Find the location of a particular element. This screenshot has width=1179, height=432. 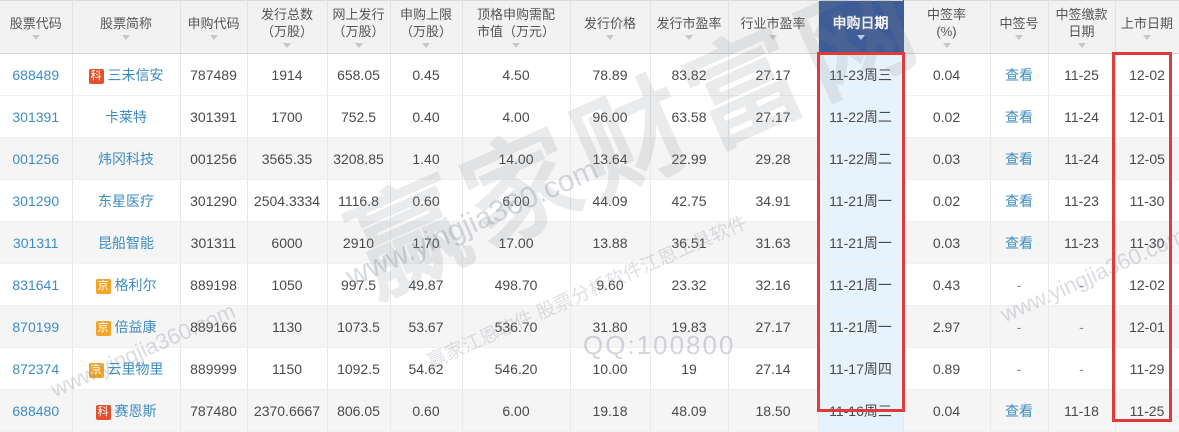

cell-stock-name: 京格利尔 is located at coordinates (126, 284).